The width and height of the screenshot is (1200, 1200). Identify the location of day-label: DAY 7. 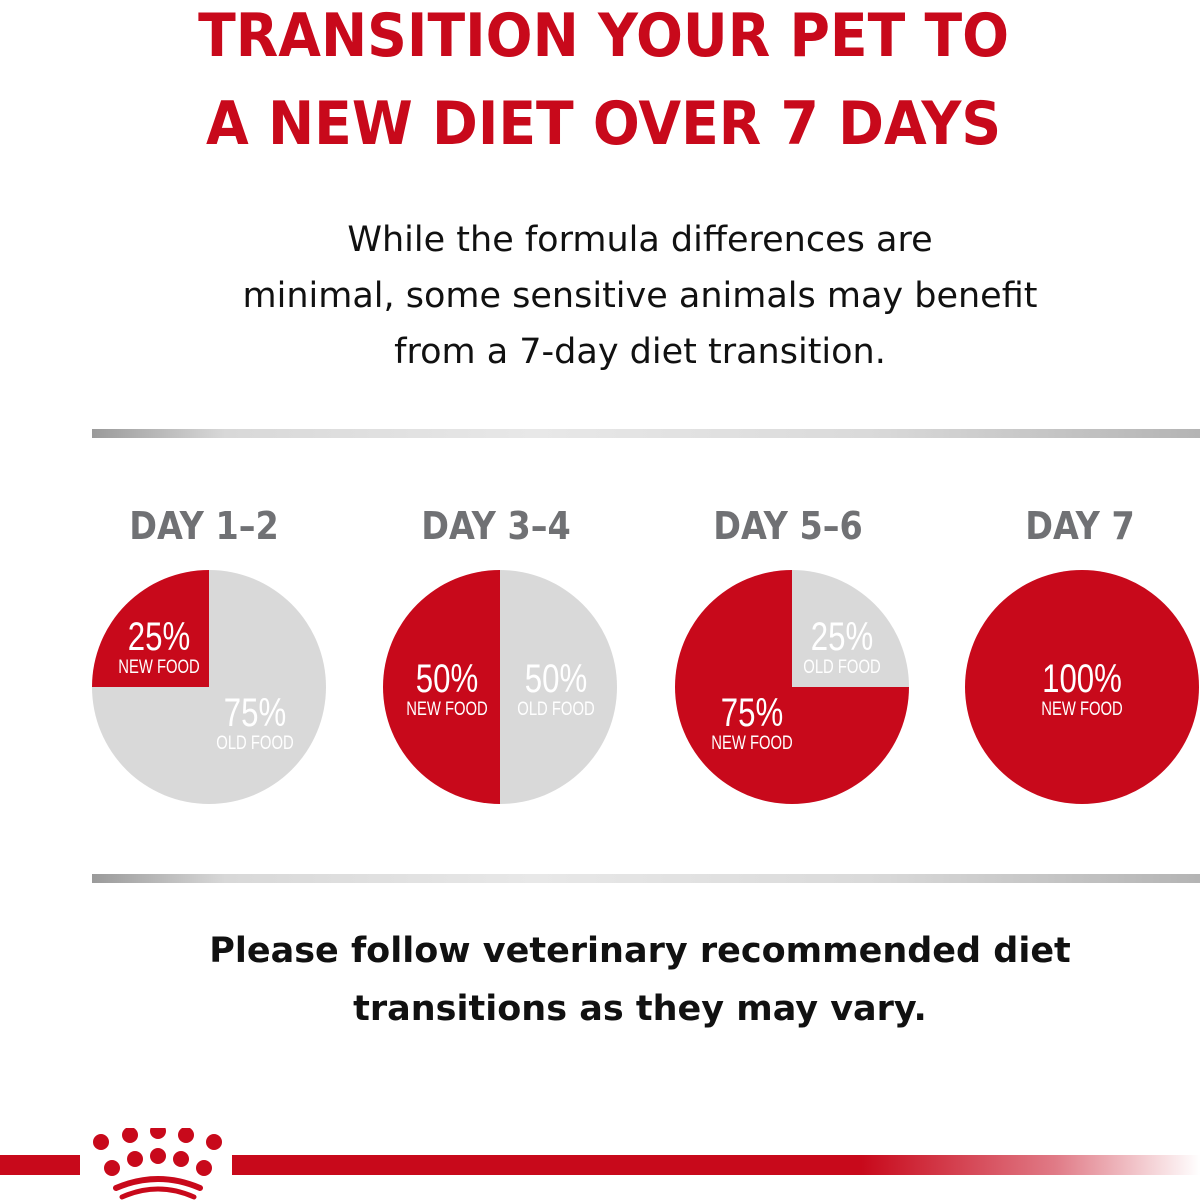
(1080, 526).